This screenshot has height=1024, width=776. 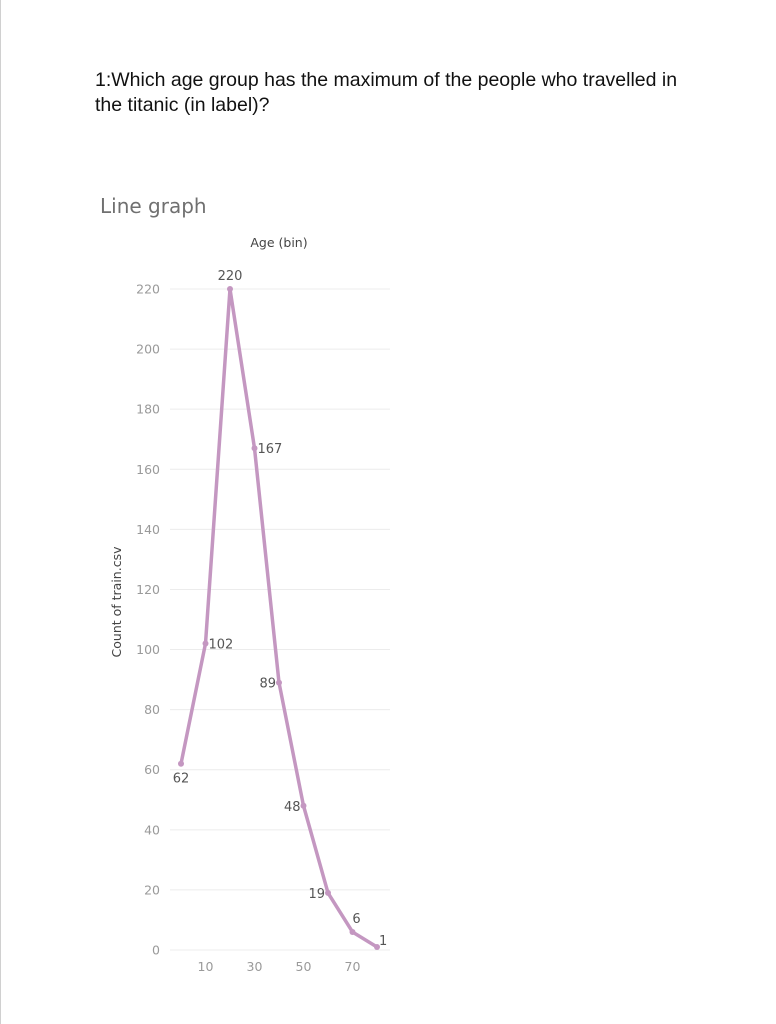 I want to click on x-axis-ticks: 10 30 50 70, so click(x=279, y=966).